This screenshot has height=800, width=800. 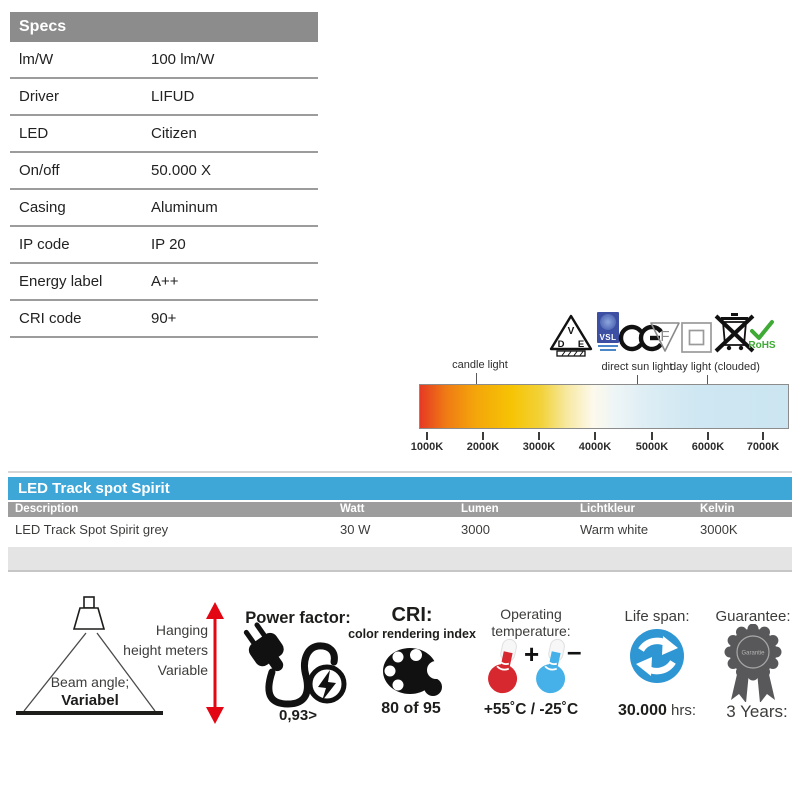 What do you see at coordinates (764, 335) in the screenshot?
I see `rohs-icon: RoHS` at bounding box center [764, 335].